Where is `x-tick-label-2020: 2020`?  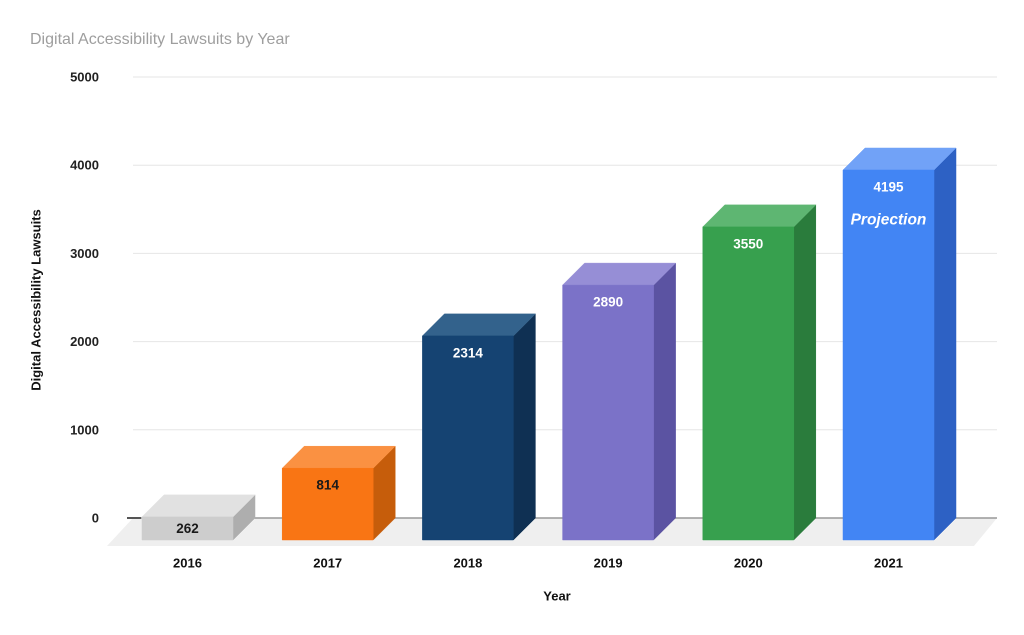
x-tick-label-2020: 2020 is located at coordinates (748, 563).